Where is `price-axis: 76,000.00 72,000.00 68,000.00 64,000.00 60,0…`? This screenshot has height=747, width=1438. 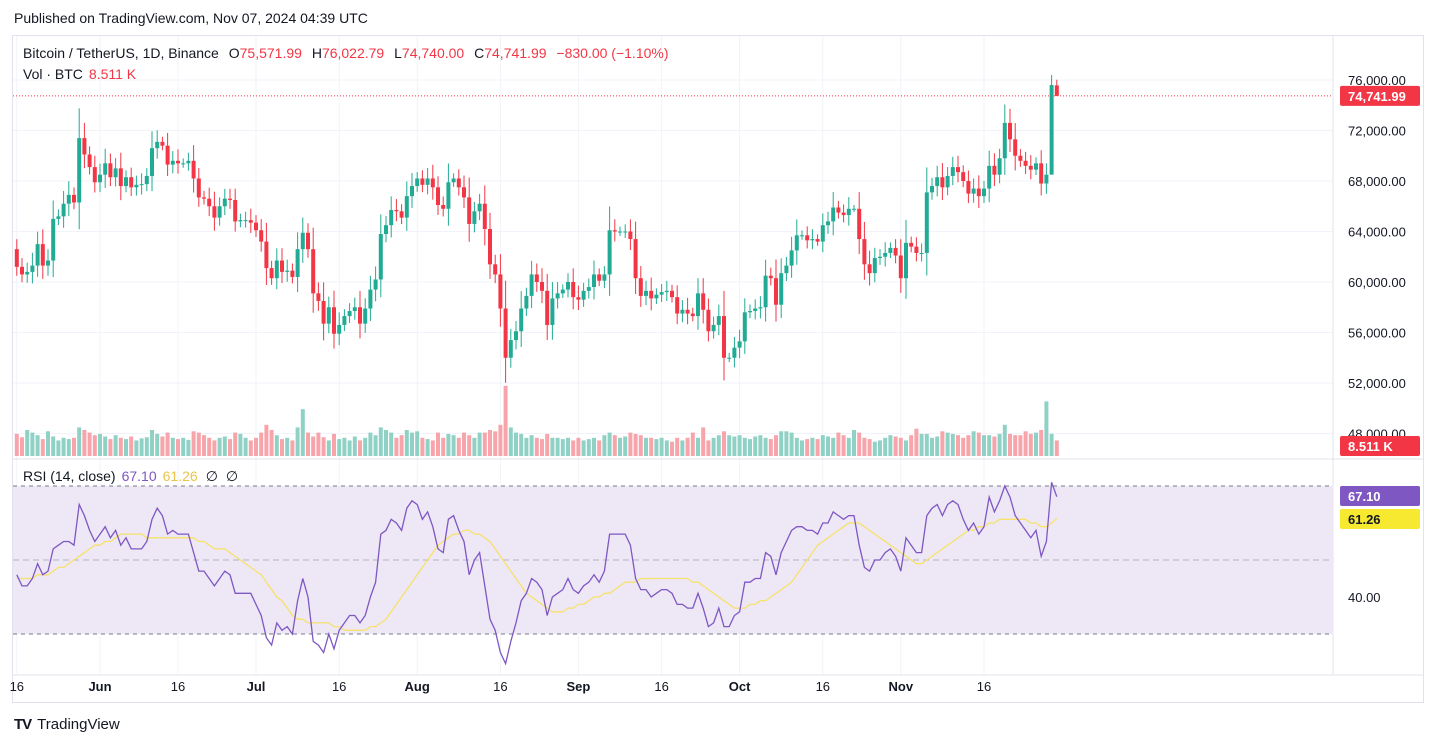
price-axis: 76,000.00 72,000.00 68,000.00 64,000.00 60,0… is located at coordinates (1377, 339).